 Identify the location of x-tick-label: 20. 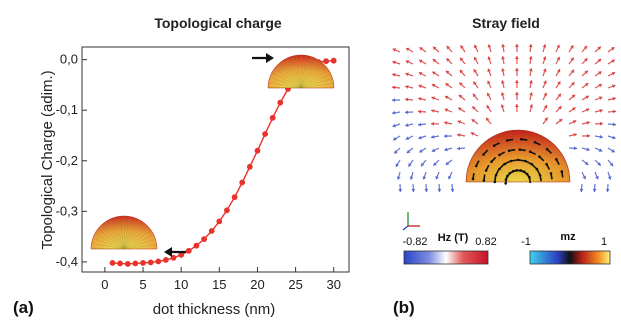
(257, 284).